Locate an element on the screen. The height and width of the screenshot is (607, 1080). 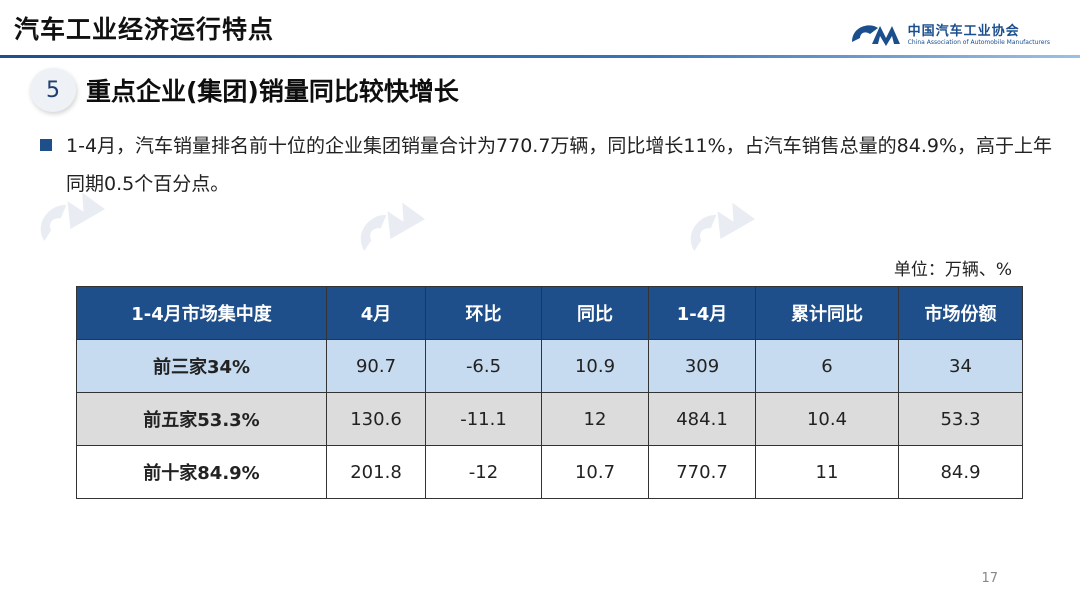
table-cell: 前十家84.9% is located at coordinates (201, 472).